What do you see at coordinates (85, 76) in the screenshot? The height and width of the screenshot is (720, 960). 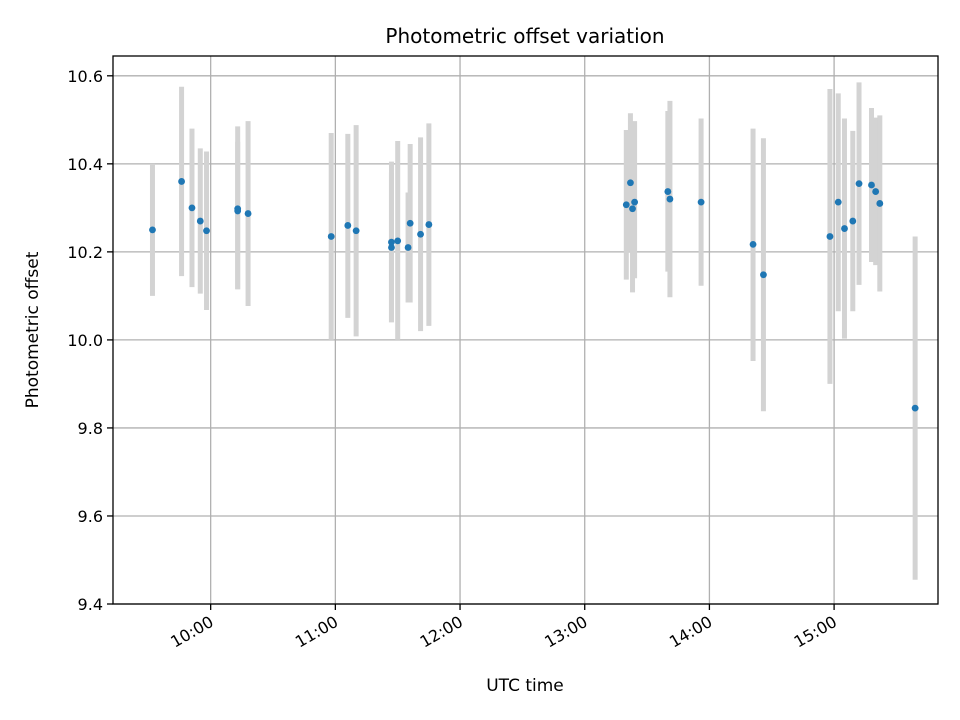 I see `y-tick-label: 10.6` at bounding box center [85, 76].